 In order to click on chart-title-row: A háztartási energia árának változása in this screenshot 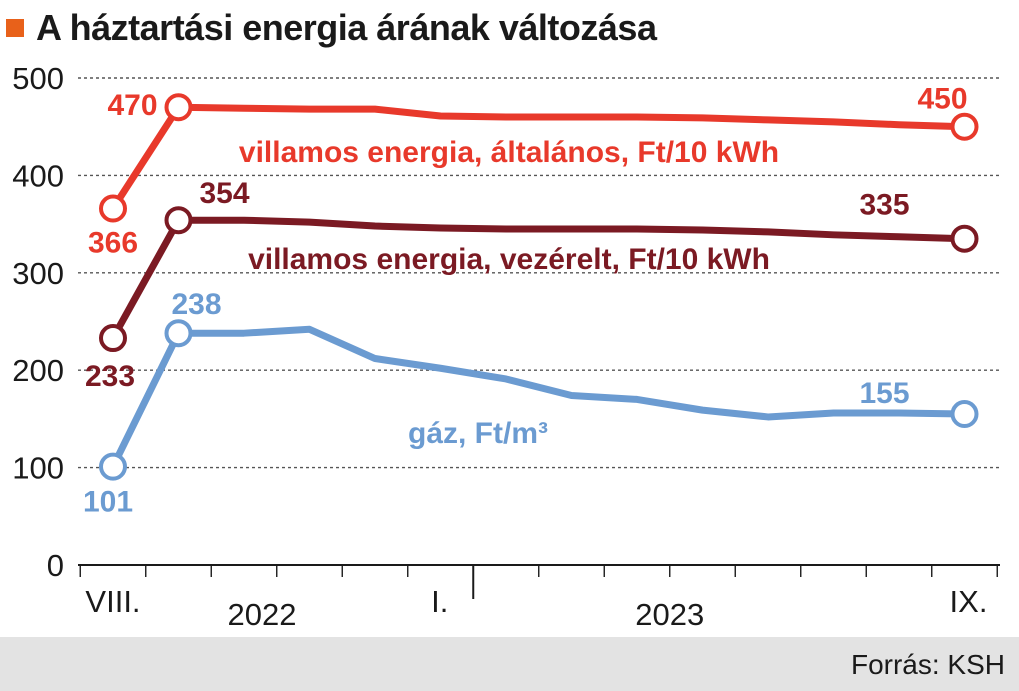, I will do `click(331, 28)`.